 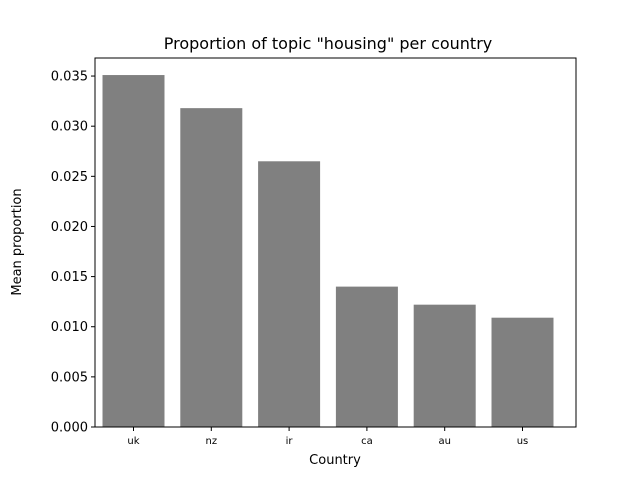 What do you see at coordinates (69, 277) in the screenshot?
I see `y-tick-label-3: 0.015` at bounding box center [69, 277].